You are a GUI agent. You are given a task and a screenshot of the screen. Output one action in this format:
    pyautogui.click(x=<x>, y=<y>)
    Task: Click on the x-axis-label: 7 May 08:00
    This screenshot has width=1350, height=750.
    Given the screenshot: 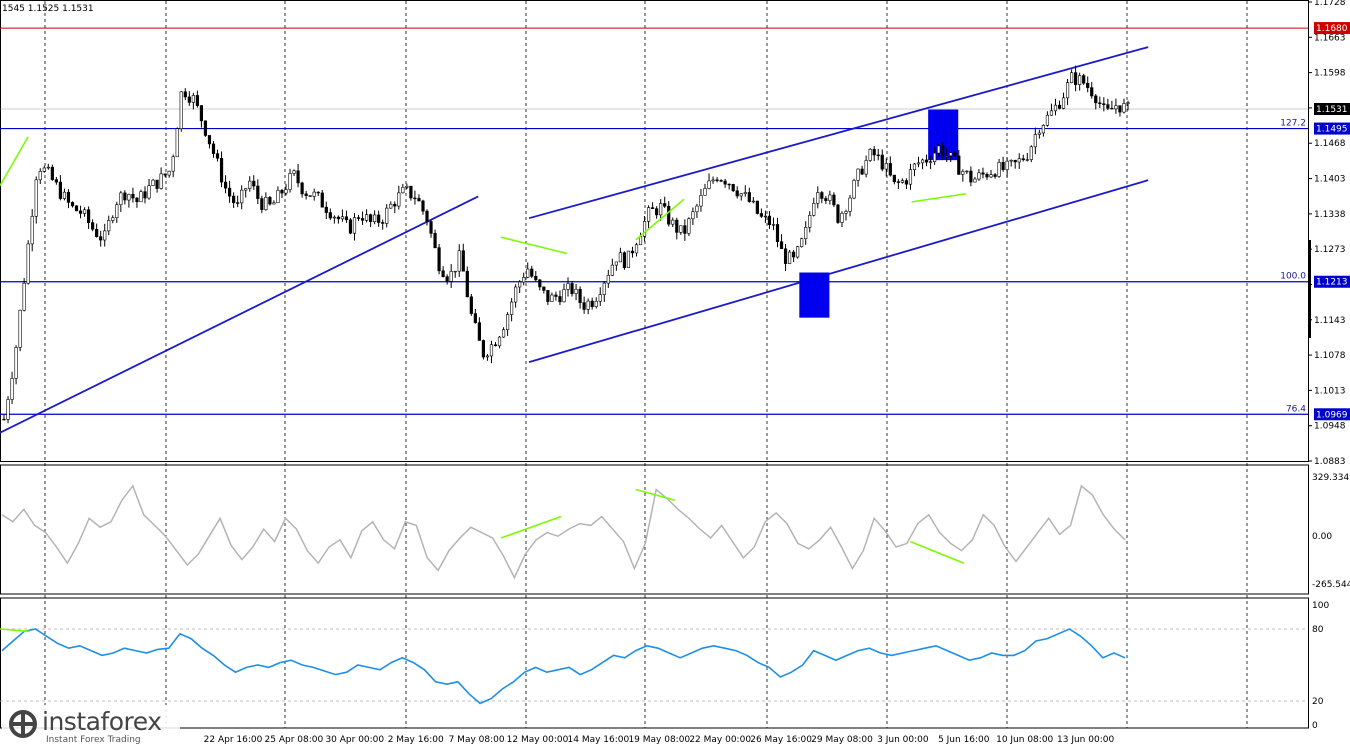 What is the action you would take?
    pyautogui.click(x=477, y=740)
    